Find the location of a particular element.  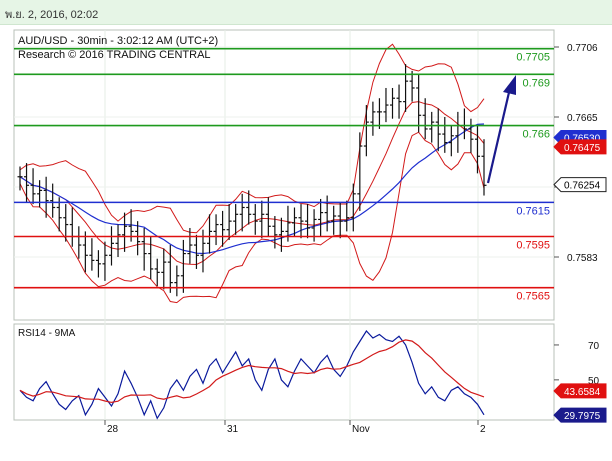

y-tick-label: 0.7665 is located at coordinates (582, 118).